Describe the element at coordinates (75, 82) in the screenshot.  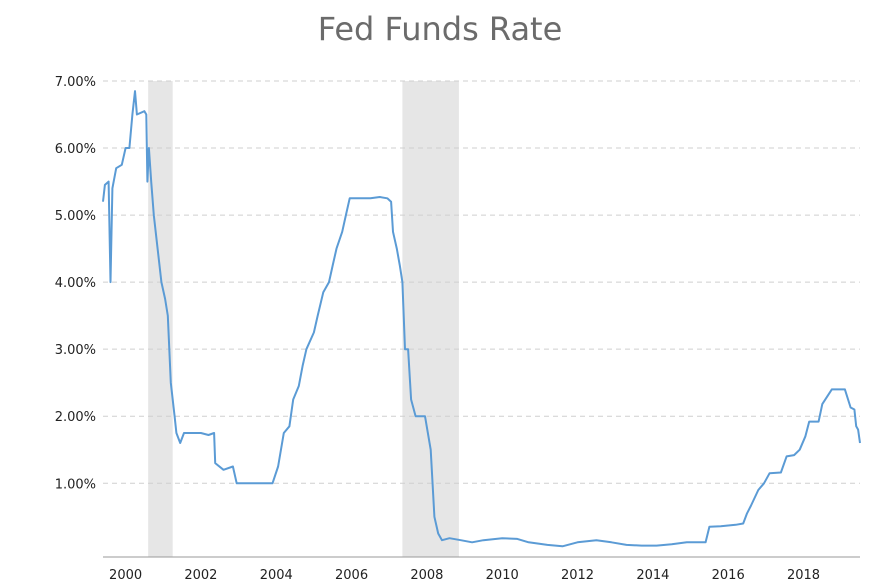
I see `y-tick-label: 7.00%` at that location.